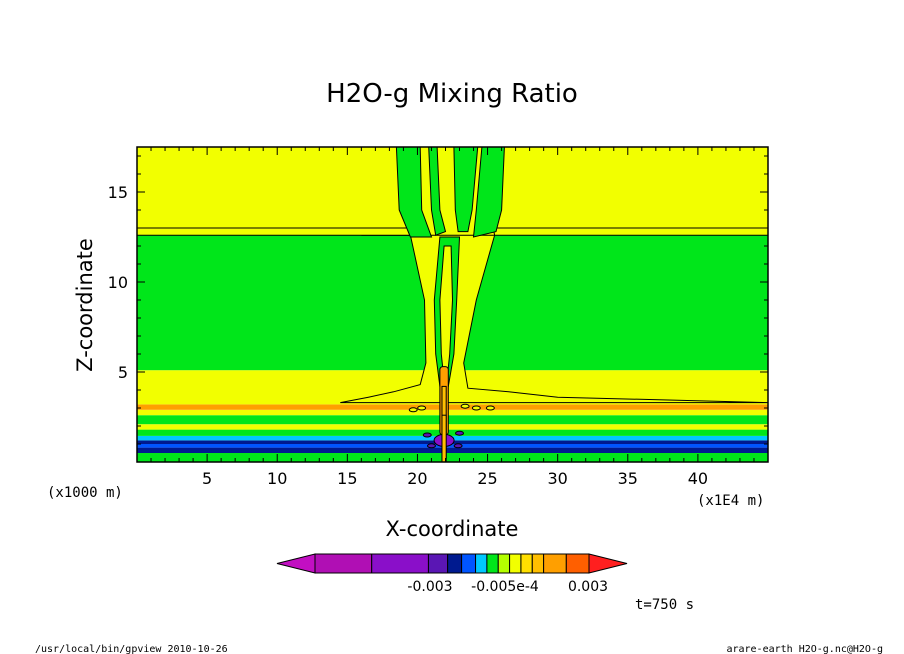 The height and width of the screenshot is (654, 904). I want to click on x-unit-left: (x1000 m), so click(85, 493).